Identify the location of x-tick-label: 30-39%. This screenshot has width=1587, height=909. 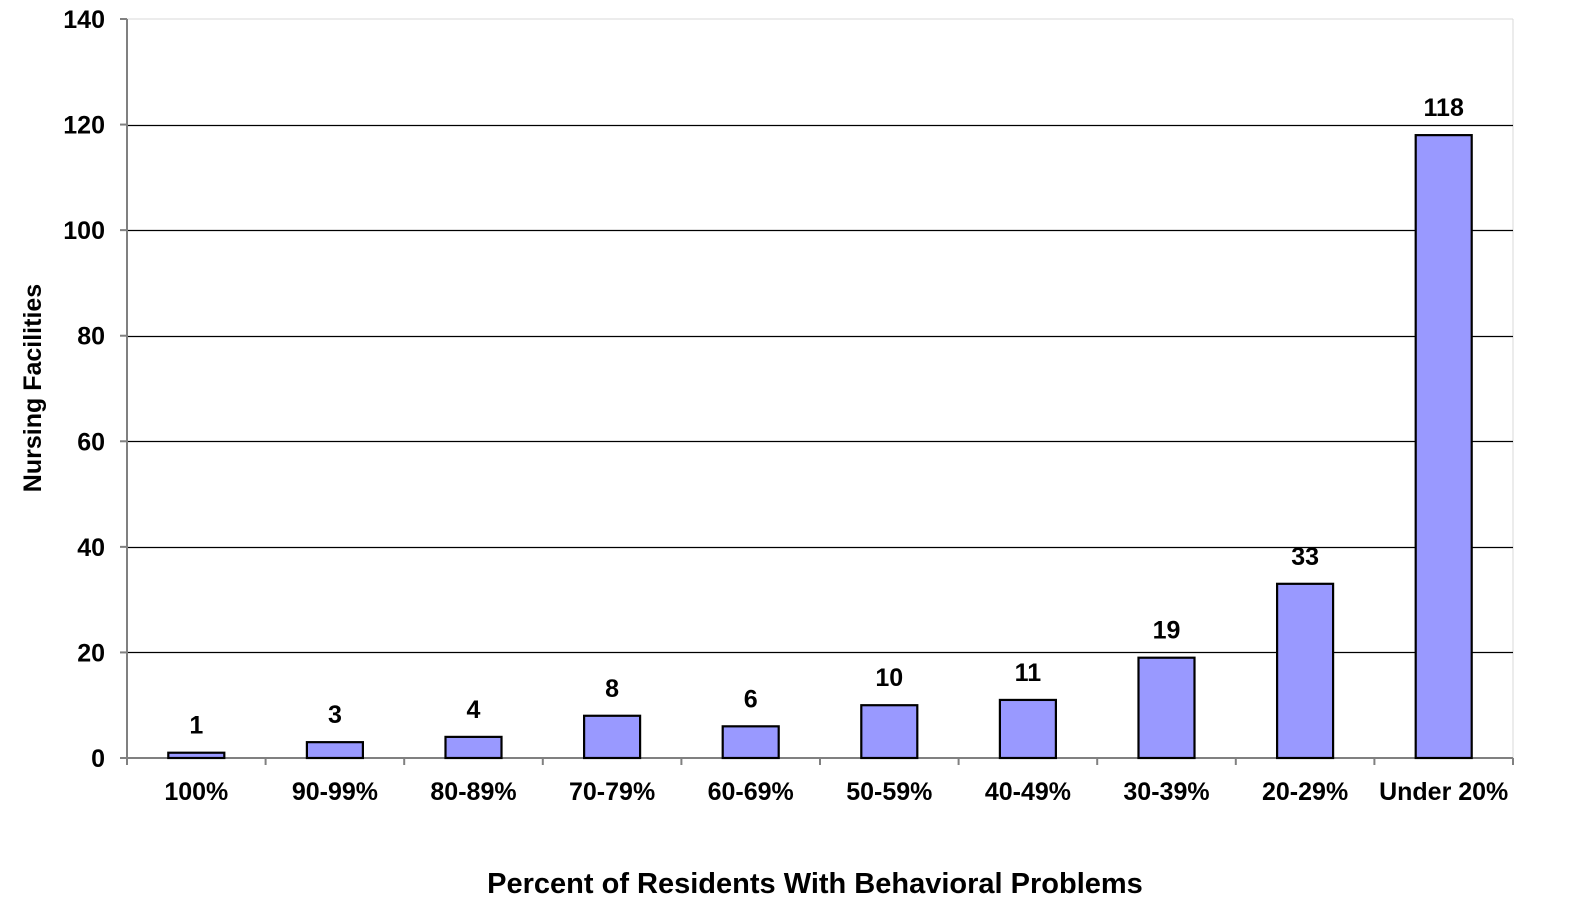
(1166, 792).